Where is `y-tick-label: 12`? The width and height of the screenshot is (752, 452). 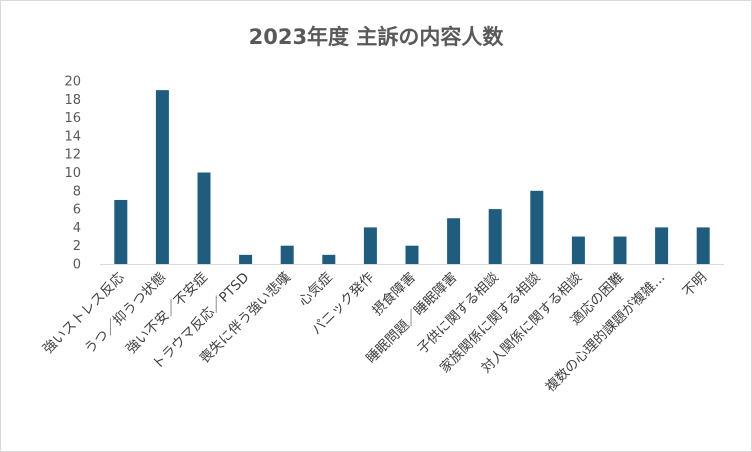 y-tick-label: 12 is located at coordinates (72, 155).